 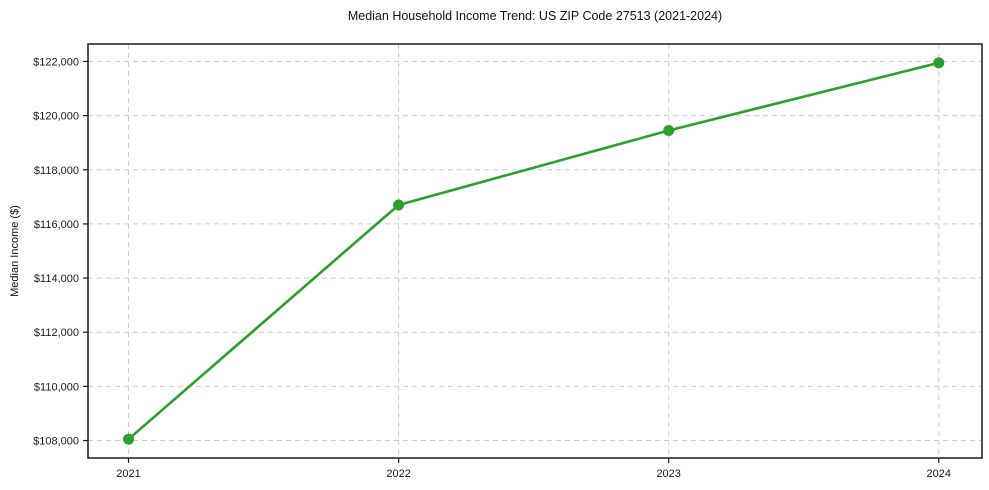 What do you see at coordinates (56, 225) in the screenshot?
I see `y-tick-label: $116,000` at bounding box center [56, 225].